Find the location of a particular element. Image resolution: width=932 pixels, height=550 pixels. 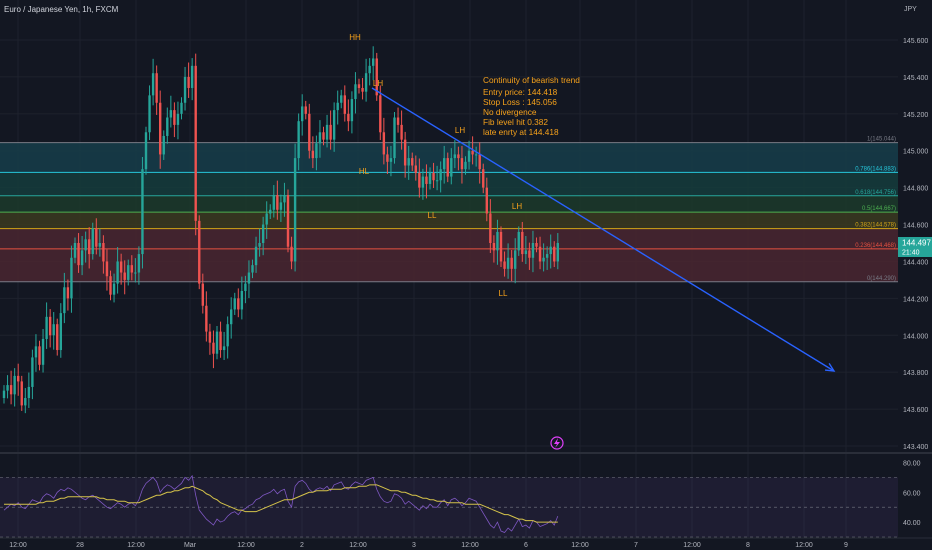

rsi-ma-line is located at coordinates (281, 503).